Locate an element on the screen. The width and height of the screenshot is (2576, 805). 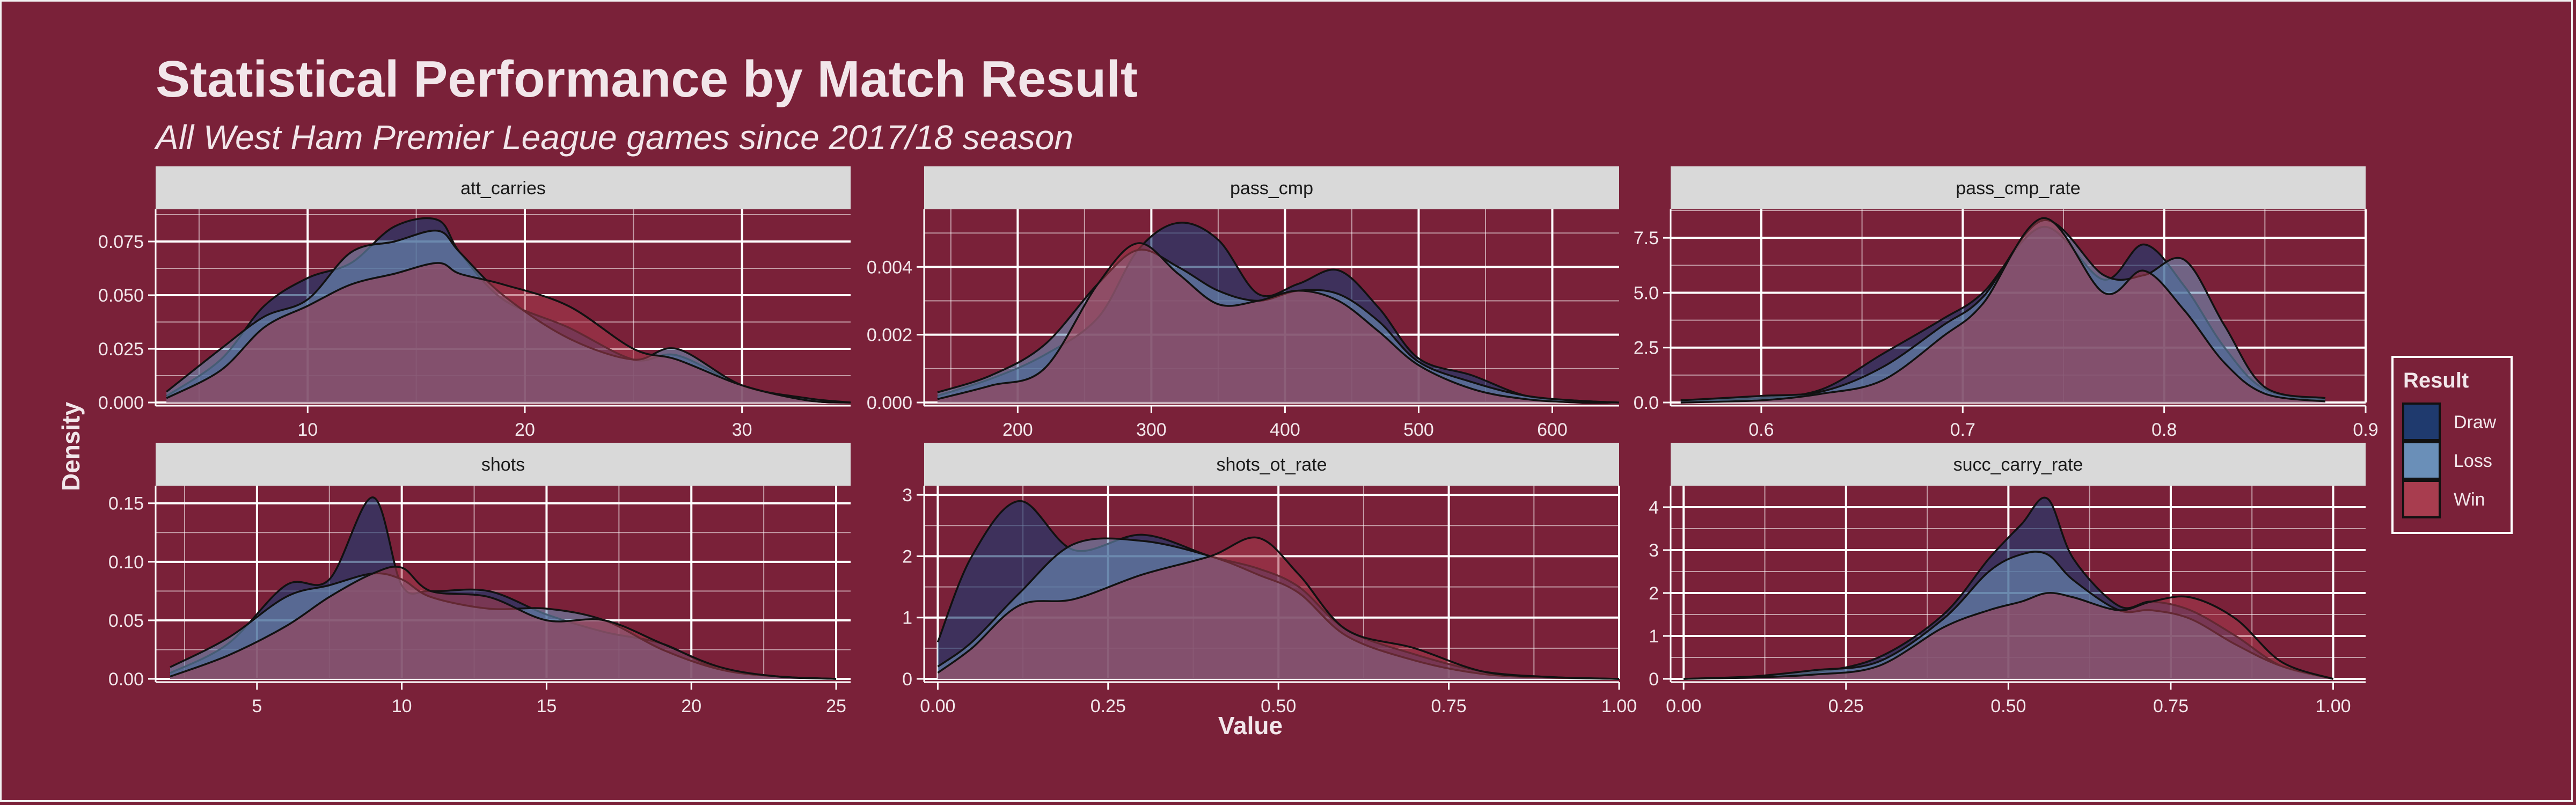
legend-key-win is located at coordinates (2421, 499).